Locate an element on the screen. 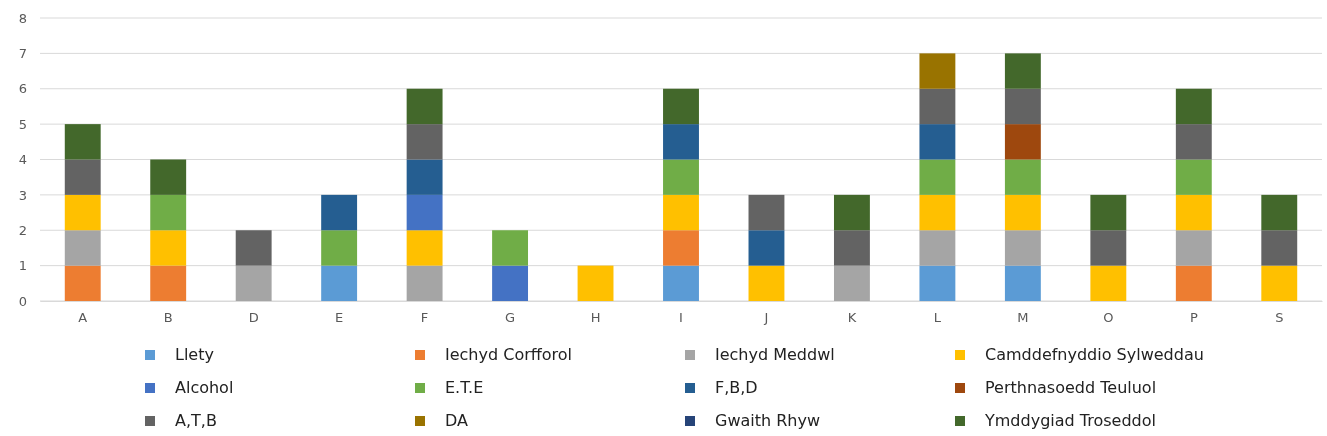 The height and width of the screenshot is (436, 1327). y-tick-label: 4 is located at coordinates (22, 160).